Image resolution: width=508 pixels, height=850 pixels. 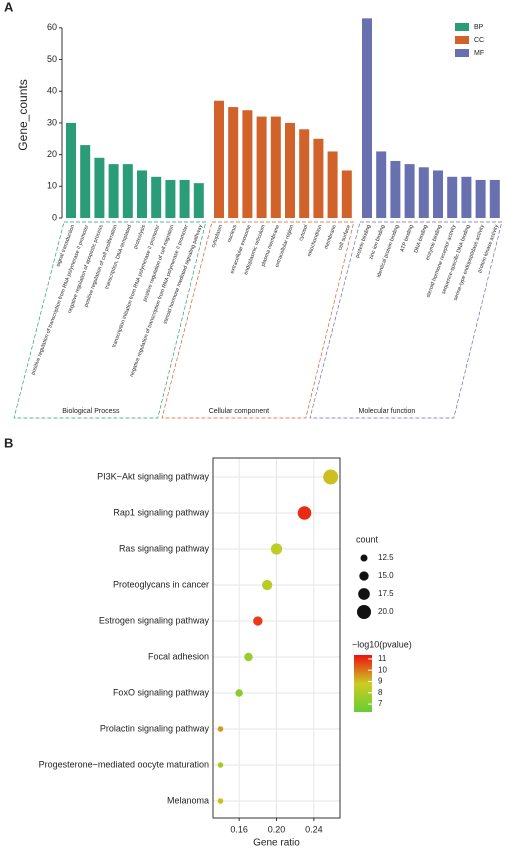 What do you see at coordinates (386, 575) in the screenshot?
I see `size-legend-label: 15.0` at bounding box center [386, 575].